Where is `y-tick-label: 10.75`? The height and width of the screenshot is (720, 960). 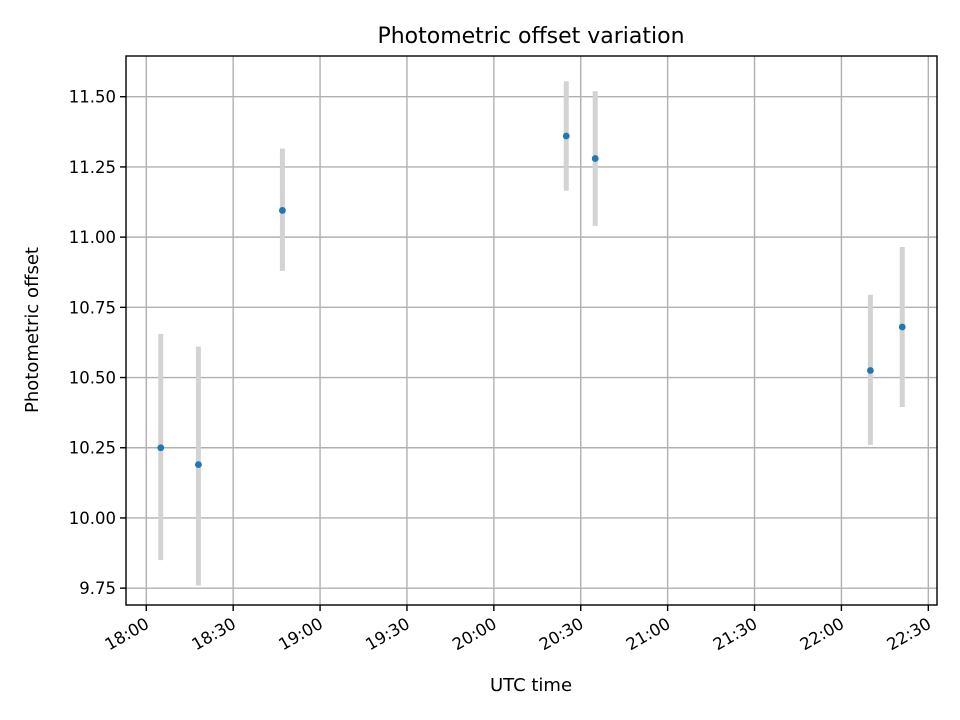
y-tick-label: 10.75 is located at coordinates (92, 307).